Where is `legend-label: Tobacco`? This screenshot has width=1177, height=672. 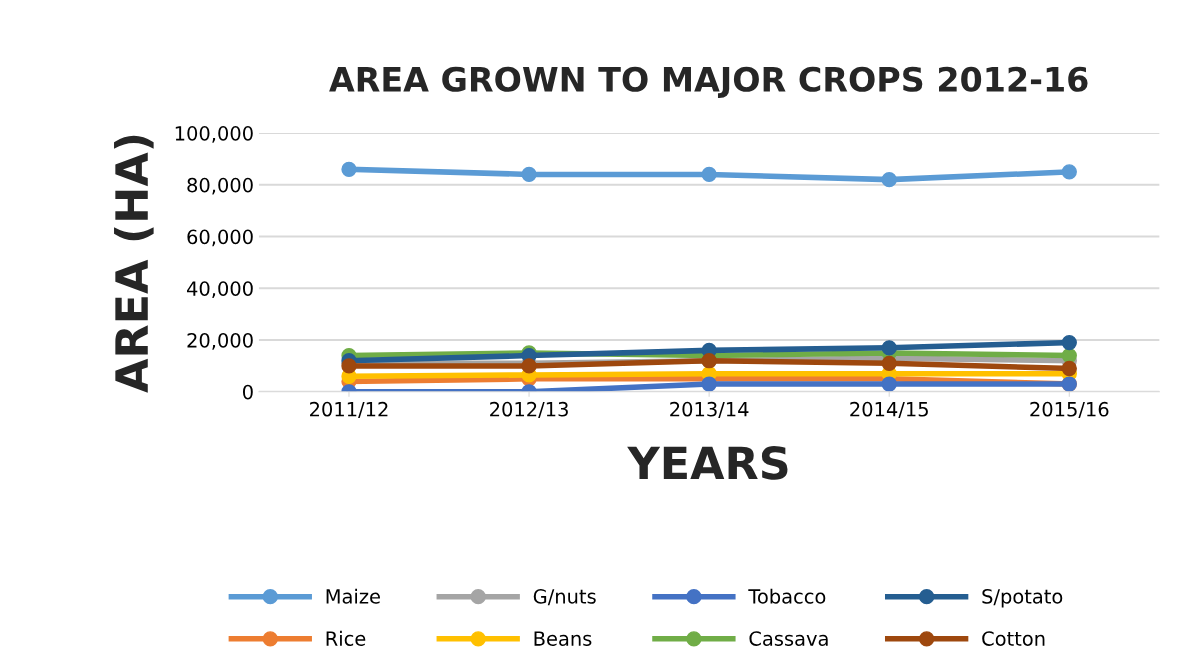
legend-label: Tobacco is located at coordinates (787, 596).